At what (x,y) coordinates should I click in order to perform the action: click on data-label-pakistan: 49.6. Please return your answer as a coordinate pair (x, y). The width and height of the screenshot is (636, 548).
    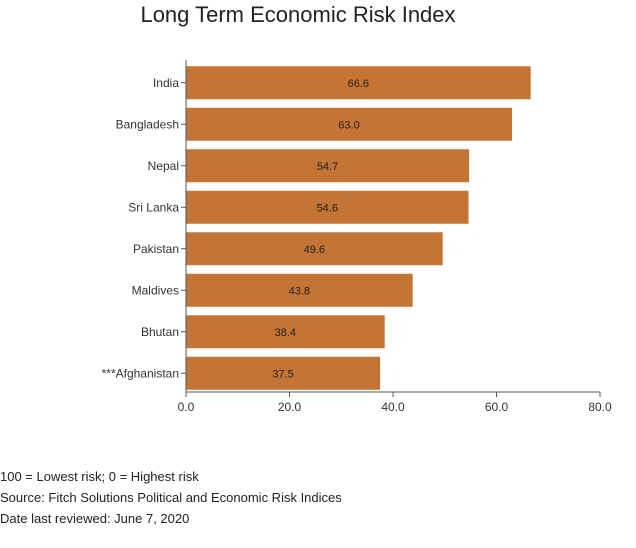
    Looking at the image, I should click on (314, 250).